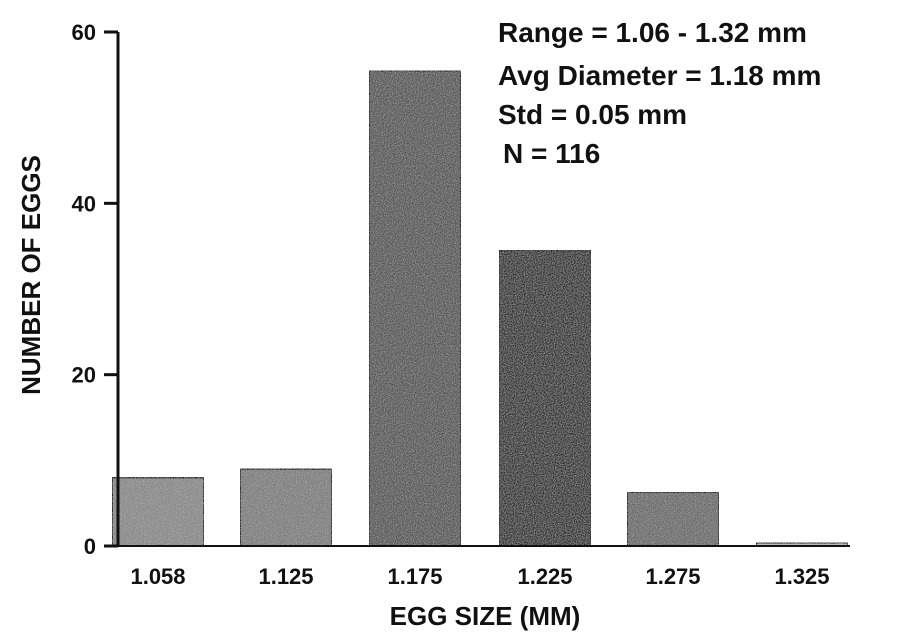 This screenshot has height=635, width=905. Describe the element at coordinates (672, 576) in the screenshot. I see `x-tick-label: 1.275` at that location.